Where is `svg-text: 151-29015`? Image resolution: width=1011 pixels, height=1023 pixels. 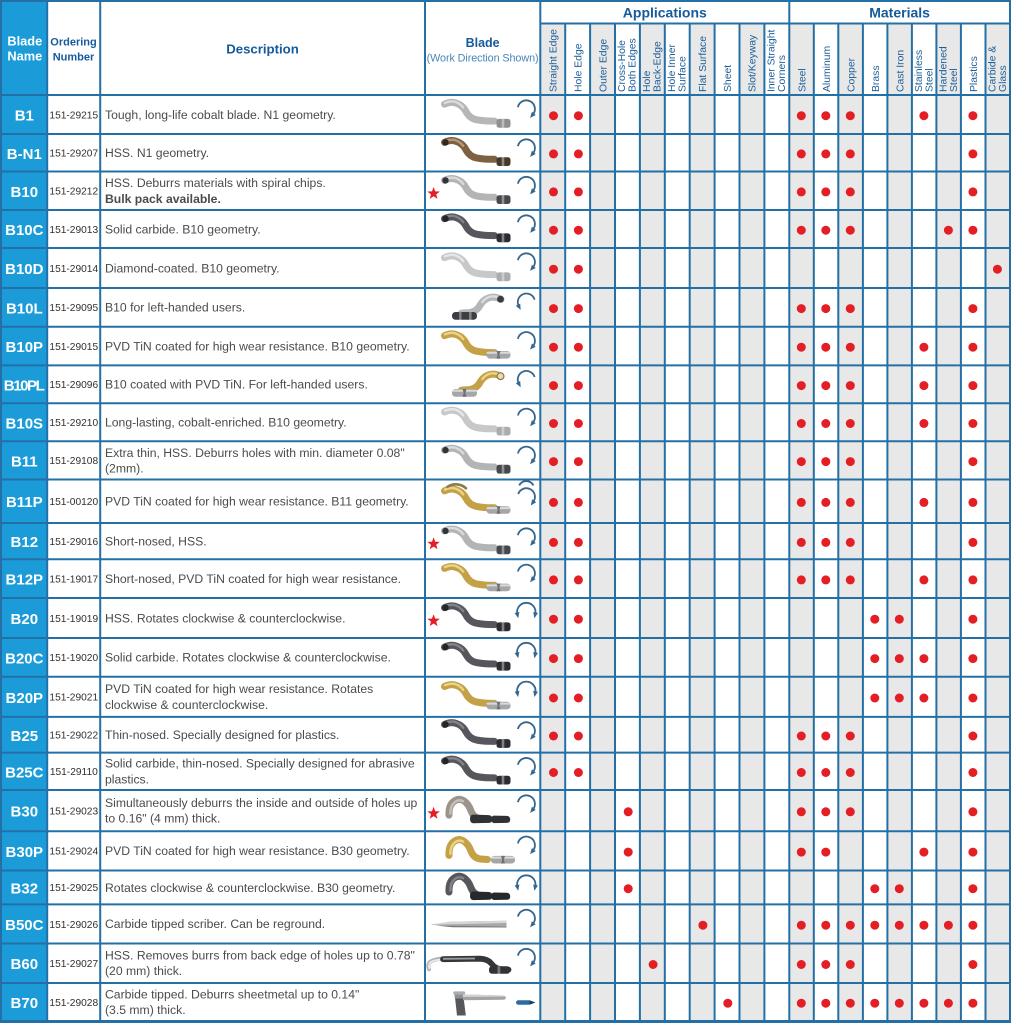 svg-text: 151-29015 is located at coordinates (73, 347).